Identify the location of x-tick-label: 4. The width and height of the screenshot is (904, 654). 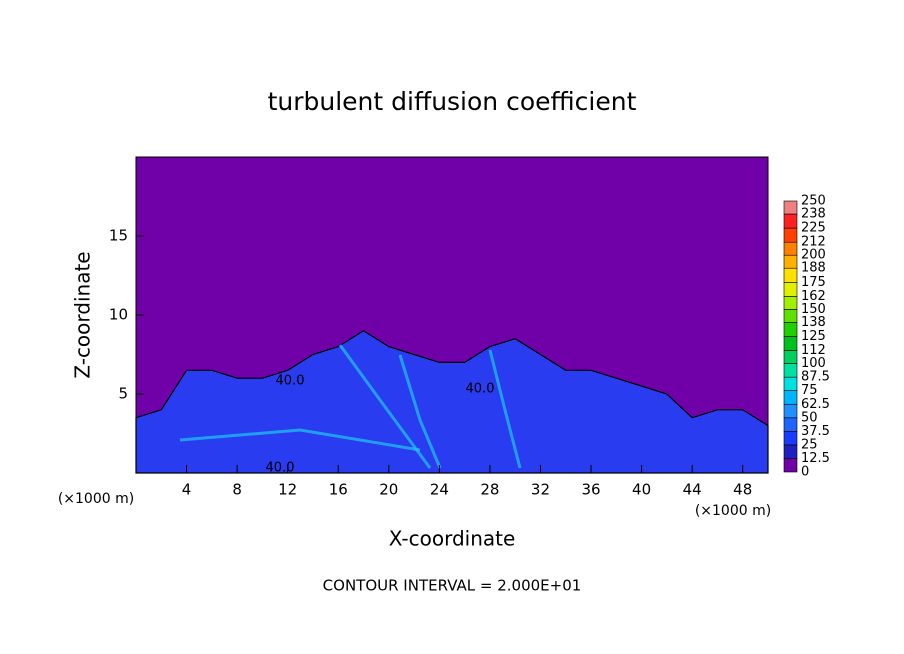
(187, 490).